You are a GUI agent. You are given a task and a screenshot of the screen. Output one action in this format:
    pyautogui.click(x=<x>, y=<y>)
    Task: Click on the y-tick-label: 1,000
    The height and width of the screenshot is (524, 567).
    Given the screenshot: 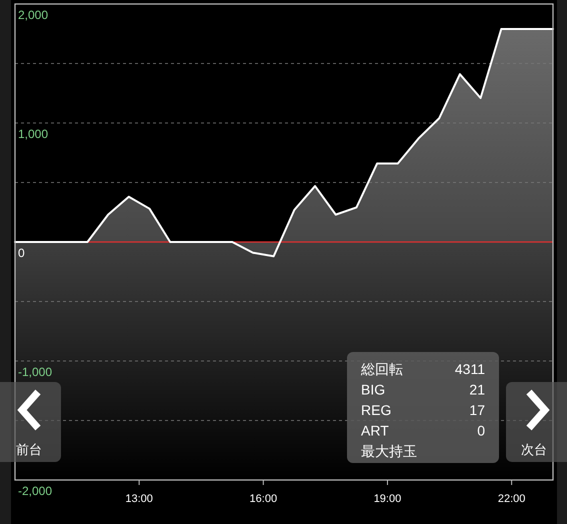 What is the action you would take?
    pyautogui.click(x=33, y=134)
    